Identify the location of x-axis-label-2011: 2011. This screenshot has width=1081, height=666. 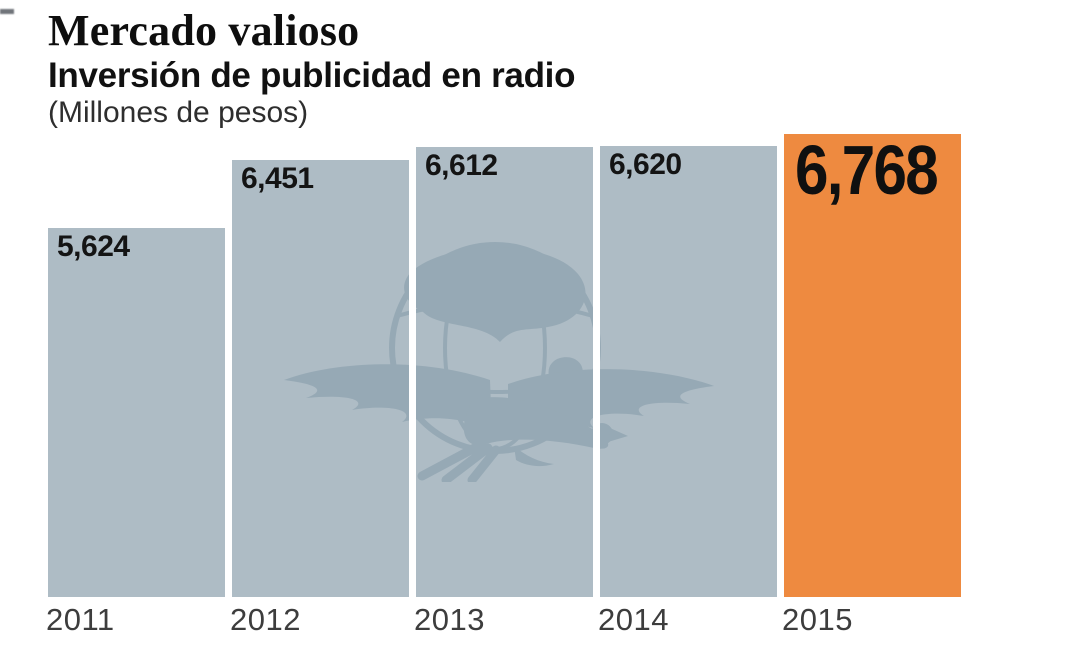
(80, 619).